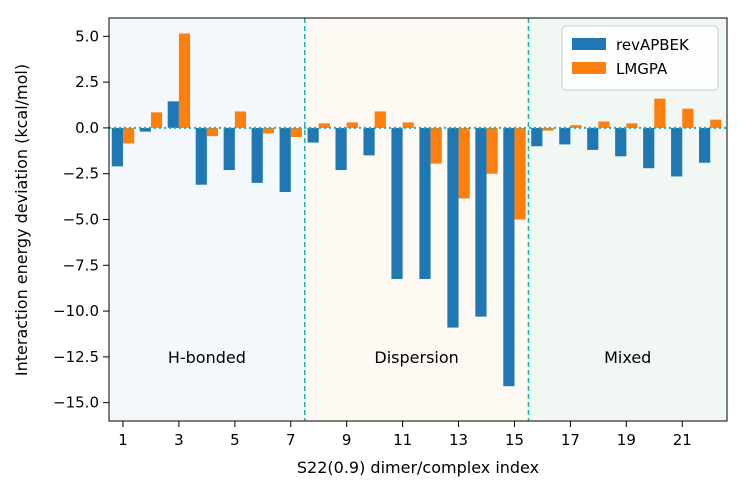 This screenshot has width=747, height=496. I want to click on y-tick-label-5: −7.5, so click(81, 265).